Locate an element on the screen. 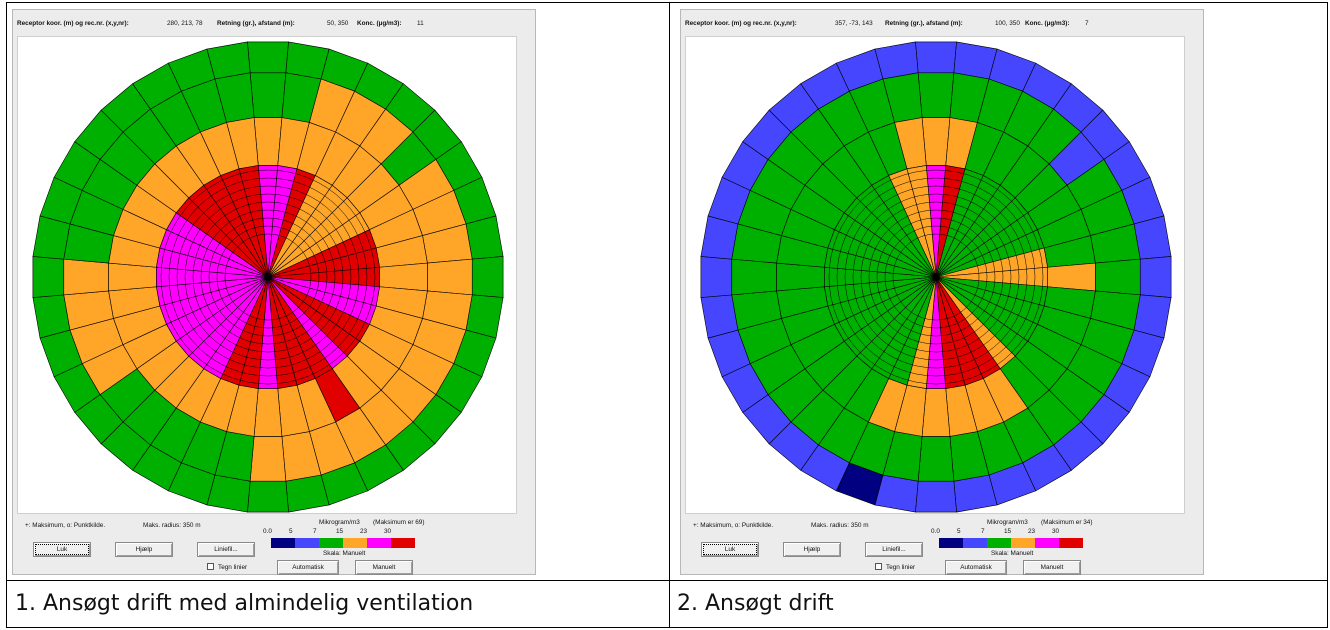 The image size is (1330, 630). row-divider is located at coordinates (667, 580).